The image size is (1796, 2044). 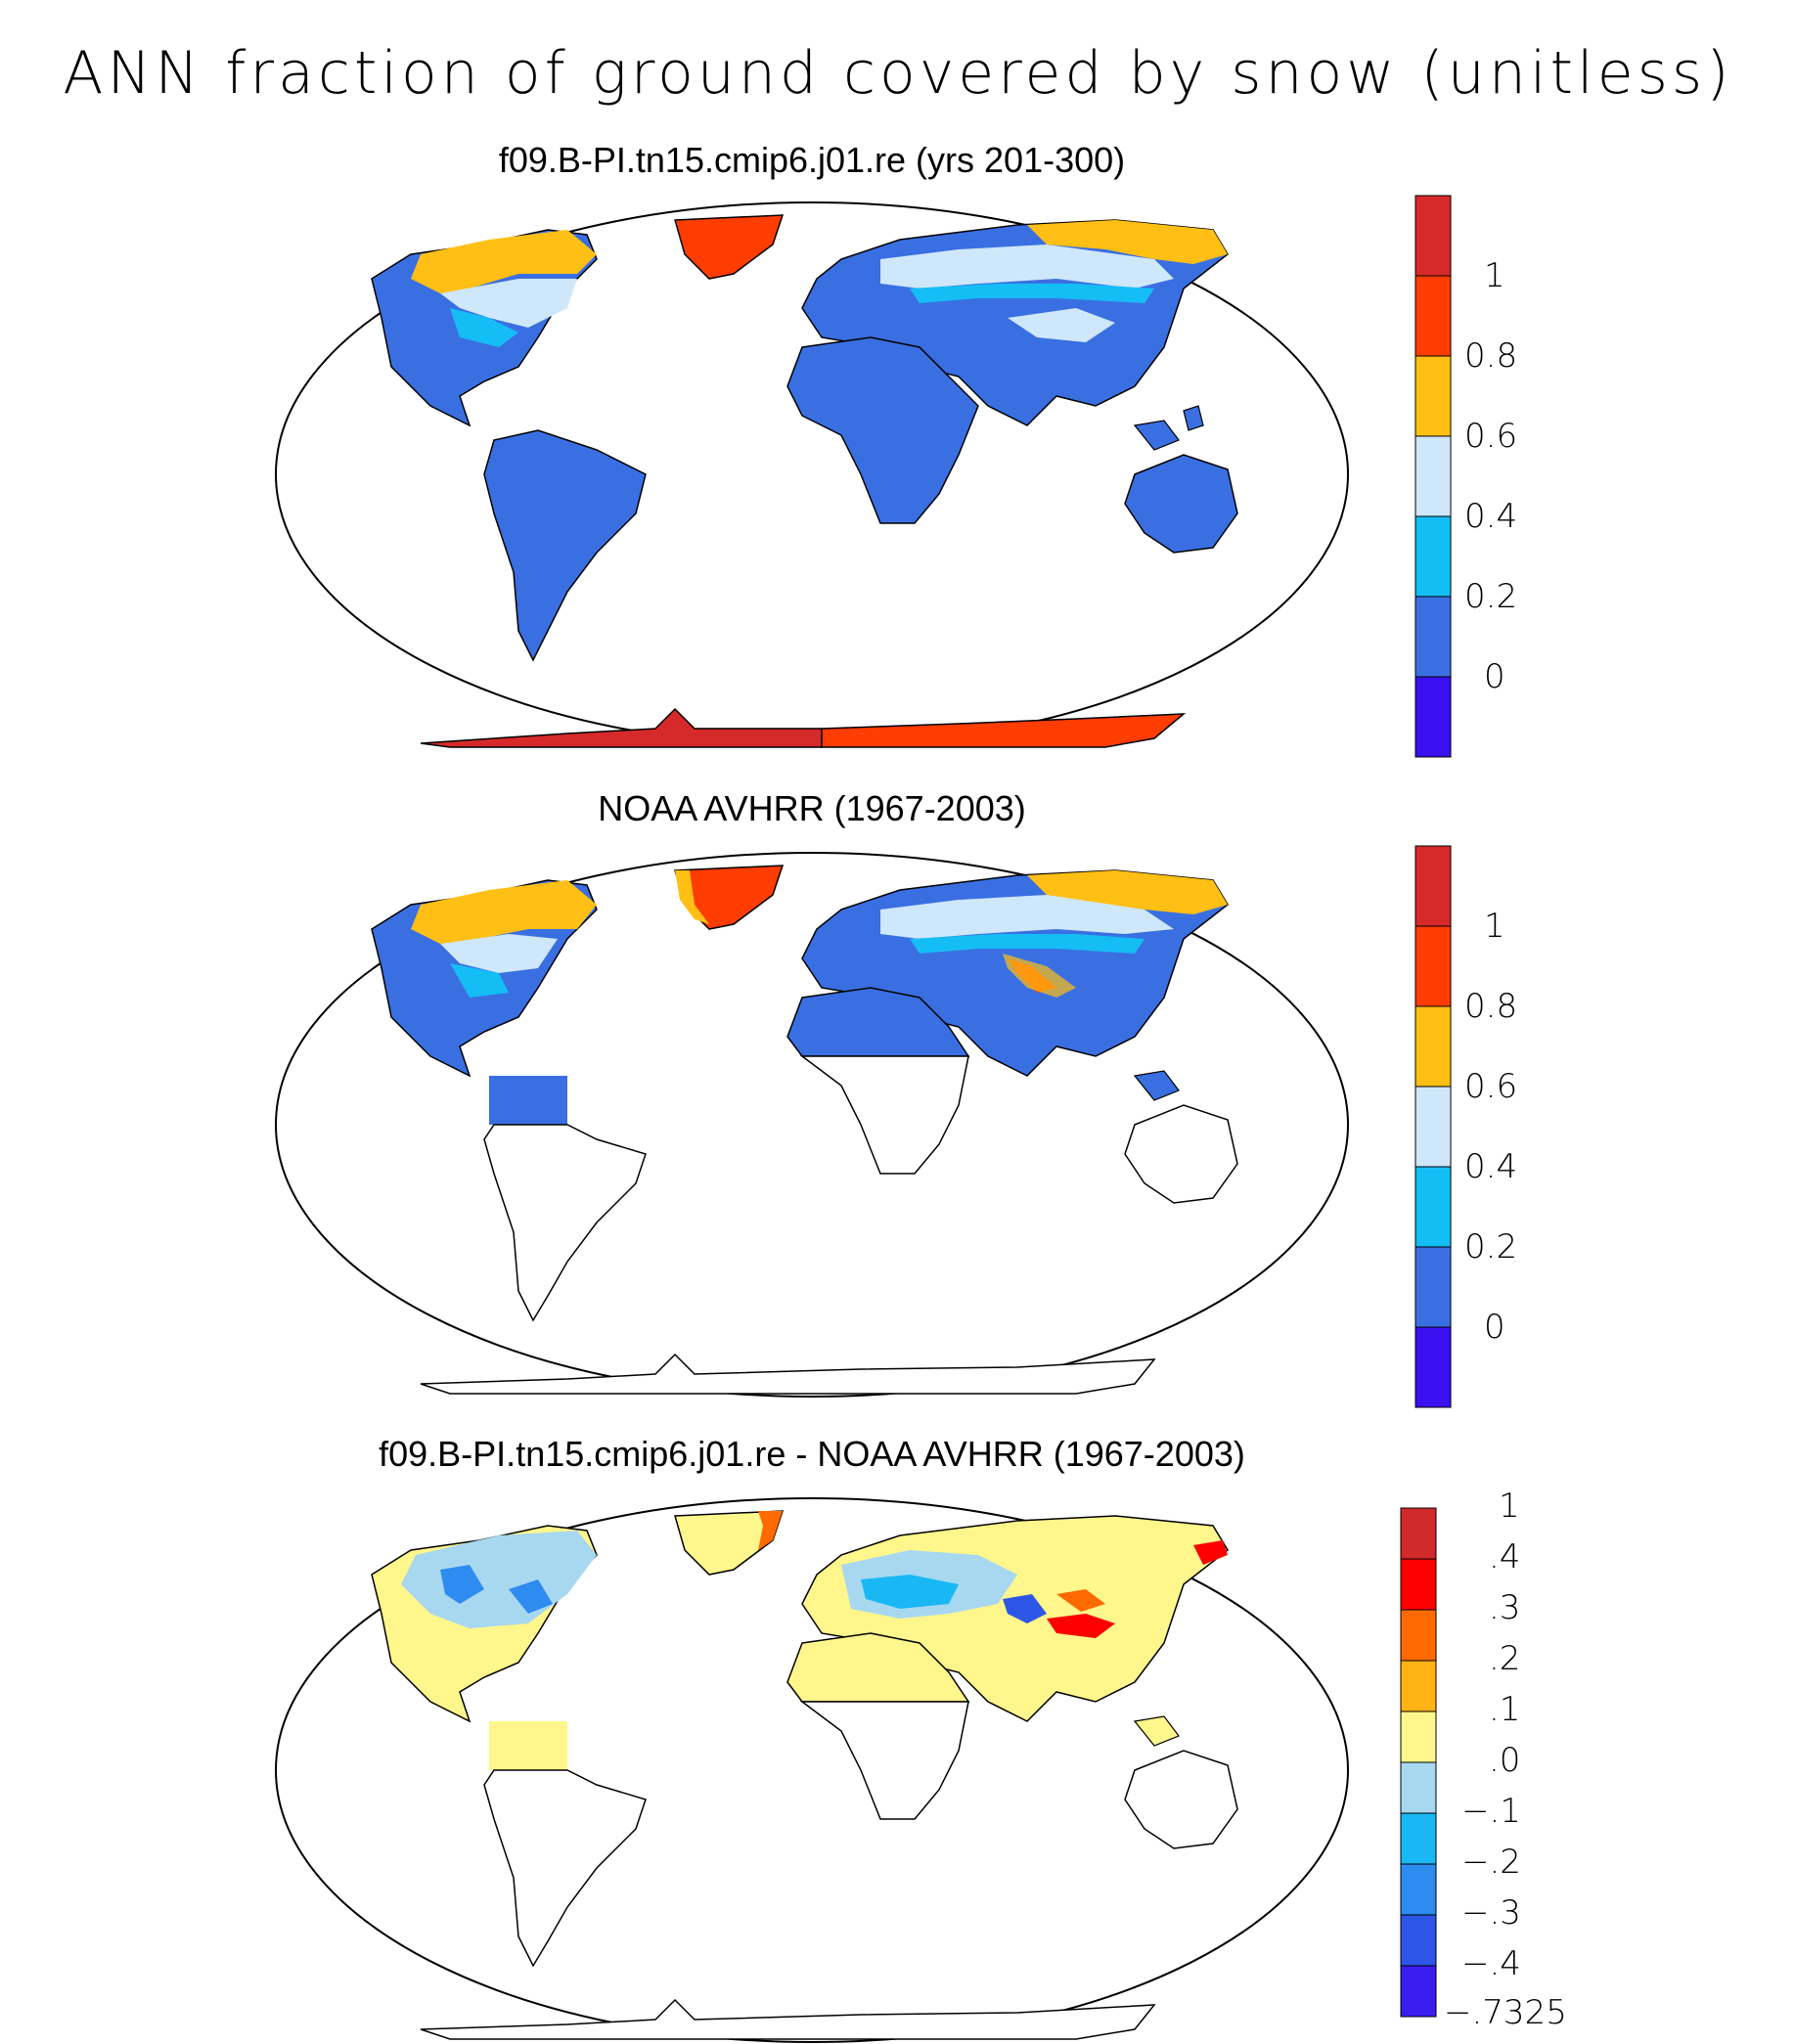 What do you see at coordinates (1505, 1709) in the screenshot?
I see `colorbar-label: .1` at bounding box center [1505, 1709].